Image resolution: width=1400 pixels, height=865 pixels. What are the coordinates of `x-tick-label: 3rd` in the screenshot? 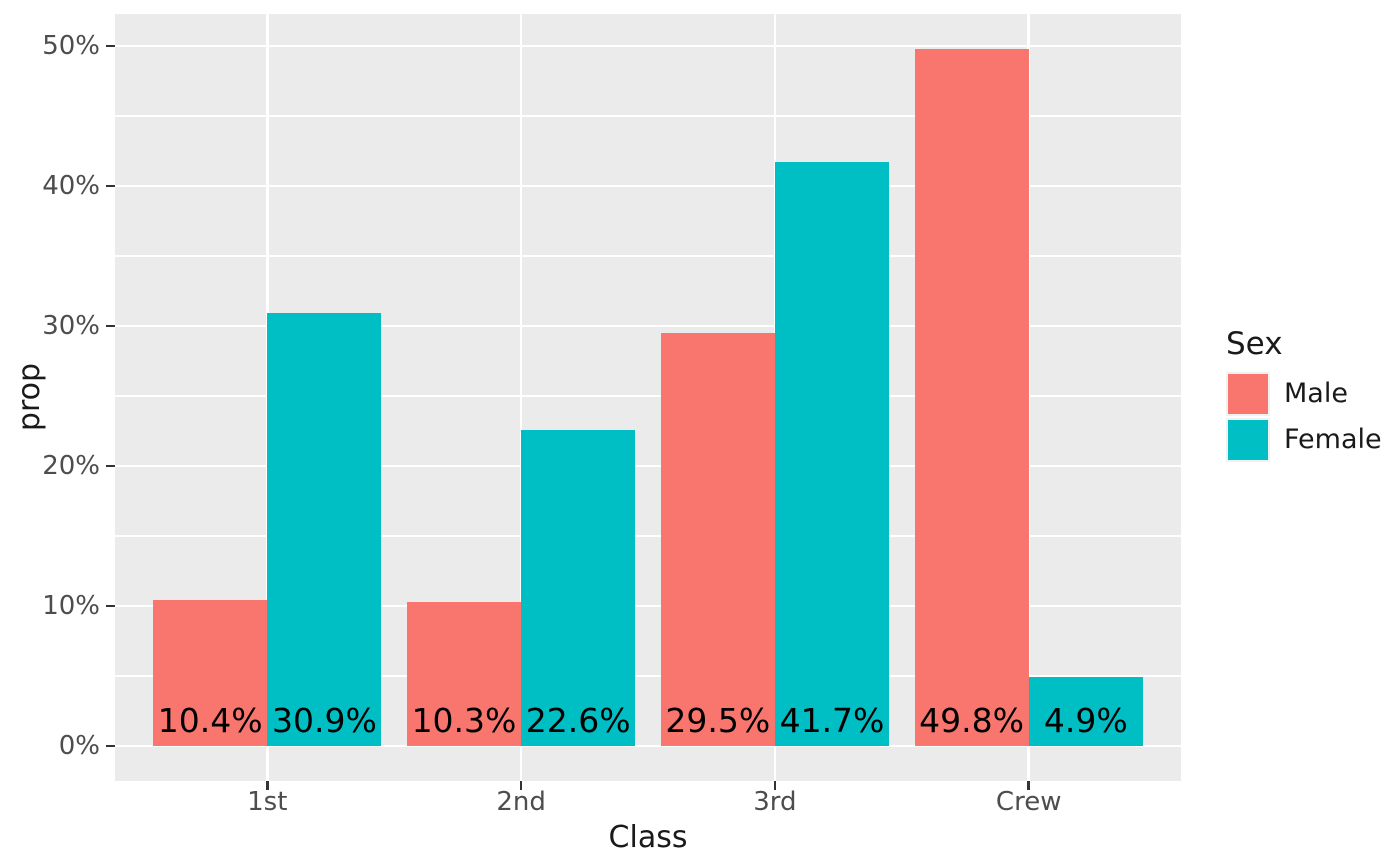 It's located at (775, 802).